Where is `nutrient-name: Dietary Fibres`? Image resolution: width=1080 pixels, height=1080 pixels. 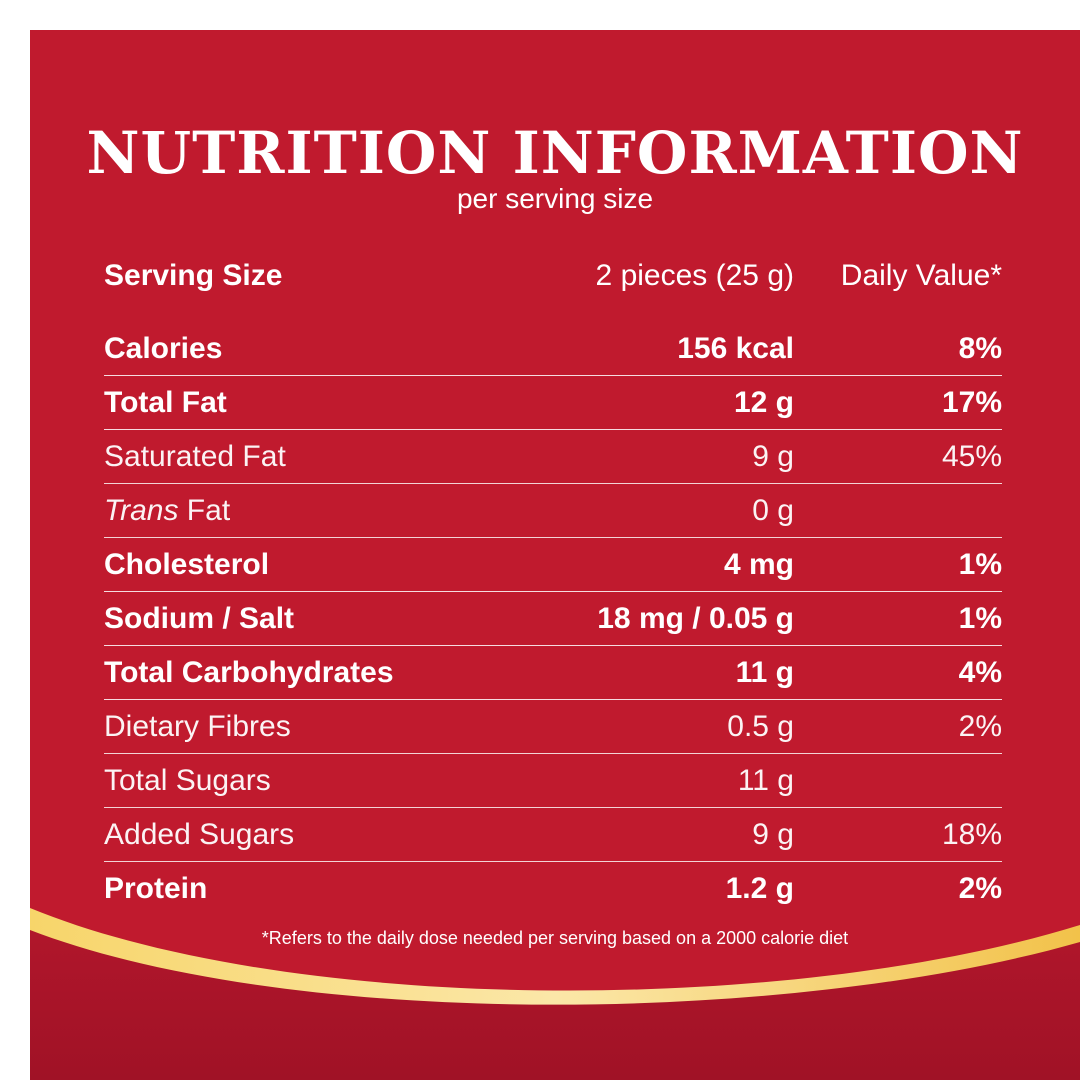 nutrient-name: Dietary Fibres is located at coordinates (197, 726).